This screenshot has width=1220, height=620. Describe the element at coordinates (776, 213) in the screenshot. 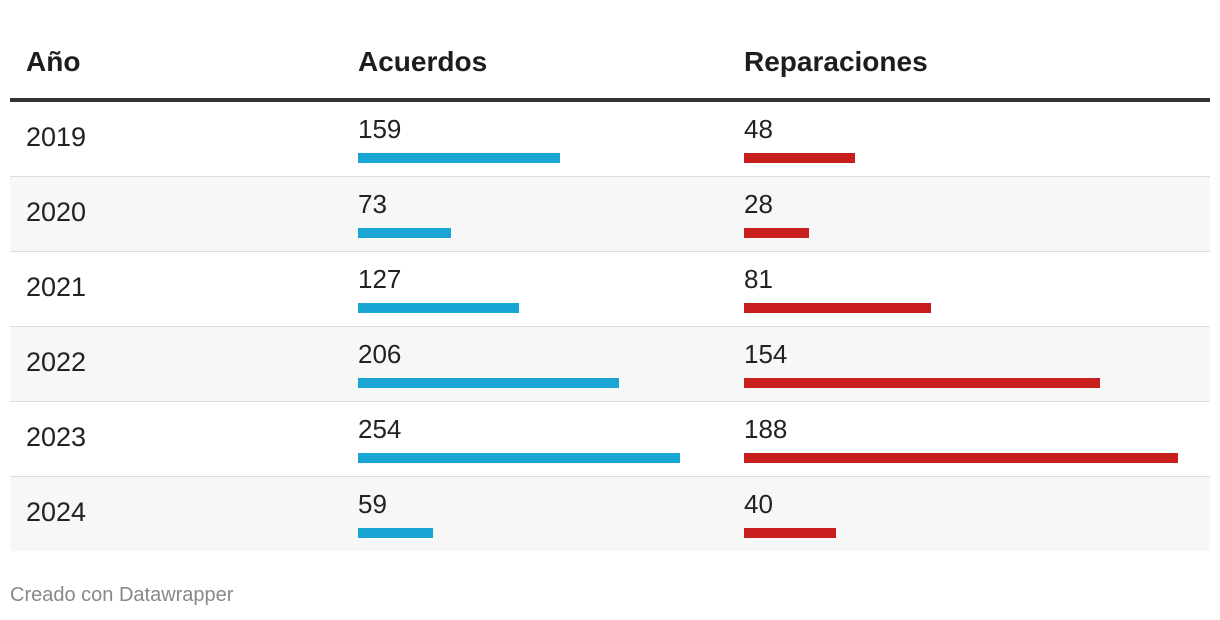

I see `reparaciones-cell: 28` at that location.